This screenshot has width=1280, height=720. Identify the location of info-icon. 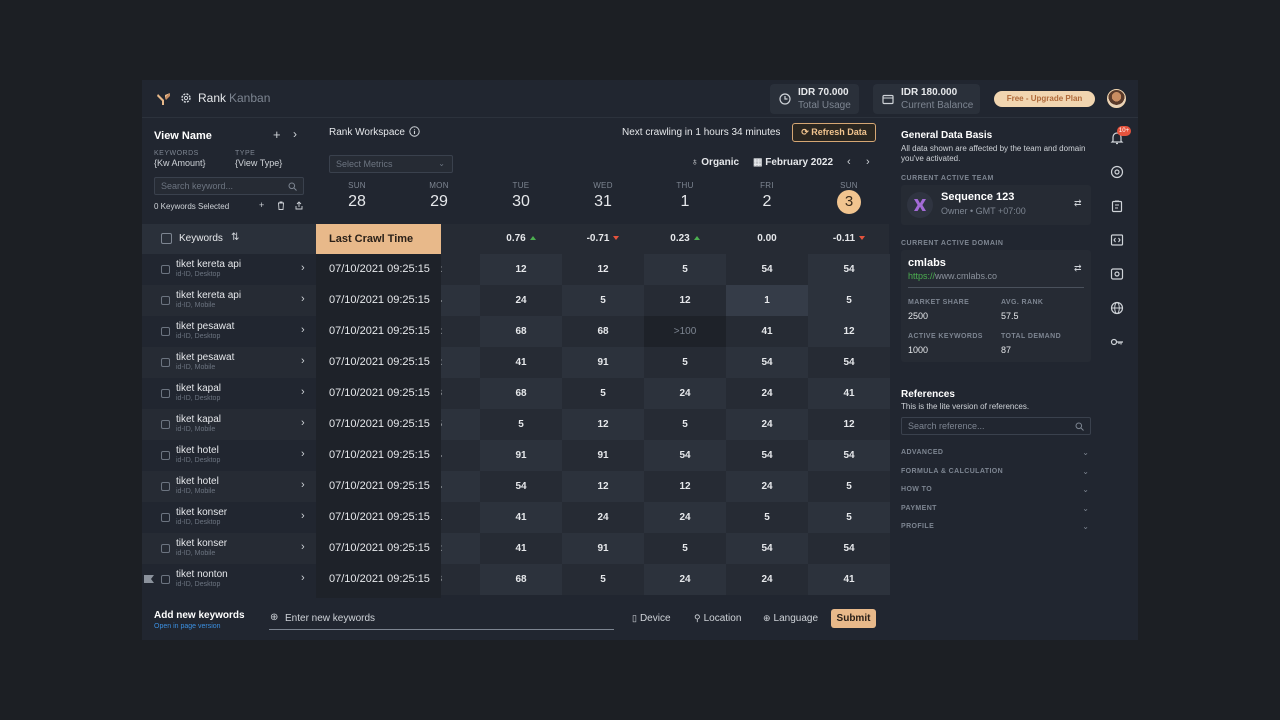
(414, 131).